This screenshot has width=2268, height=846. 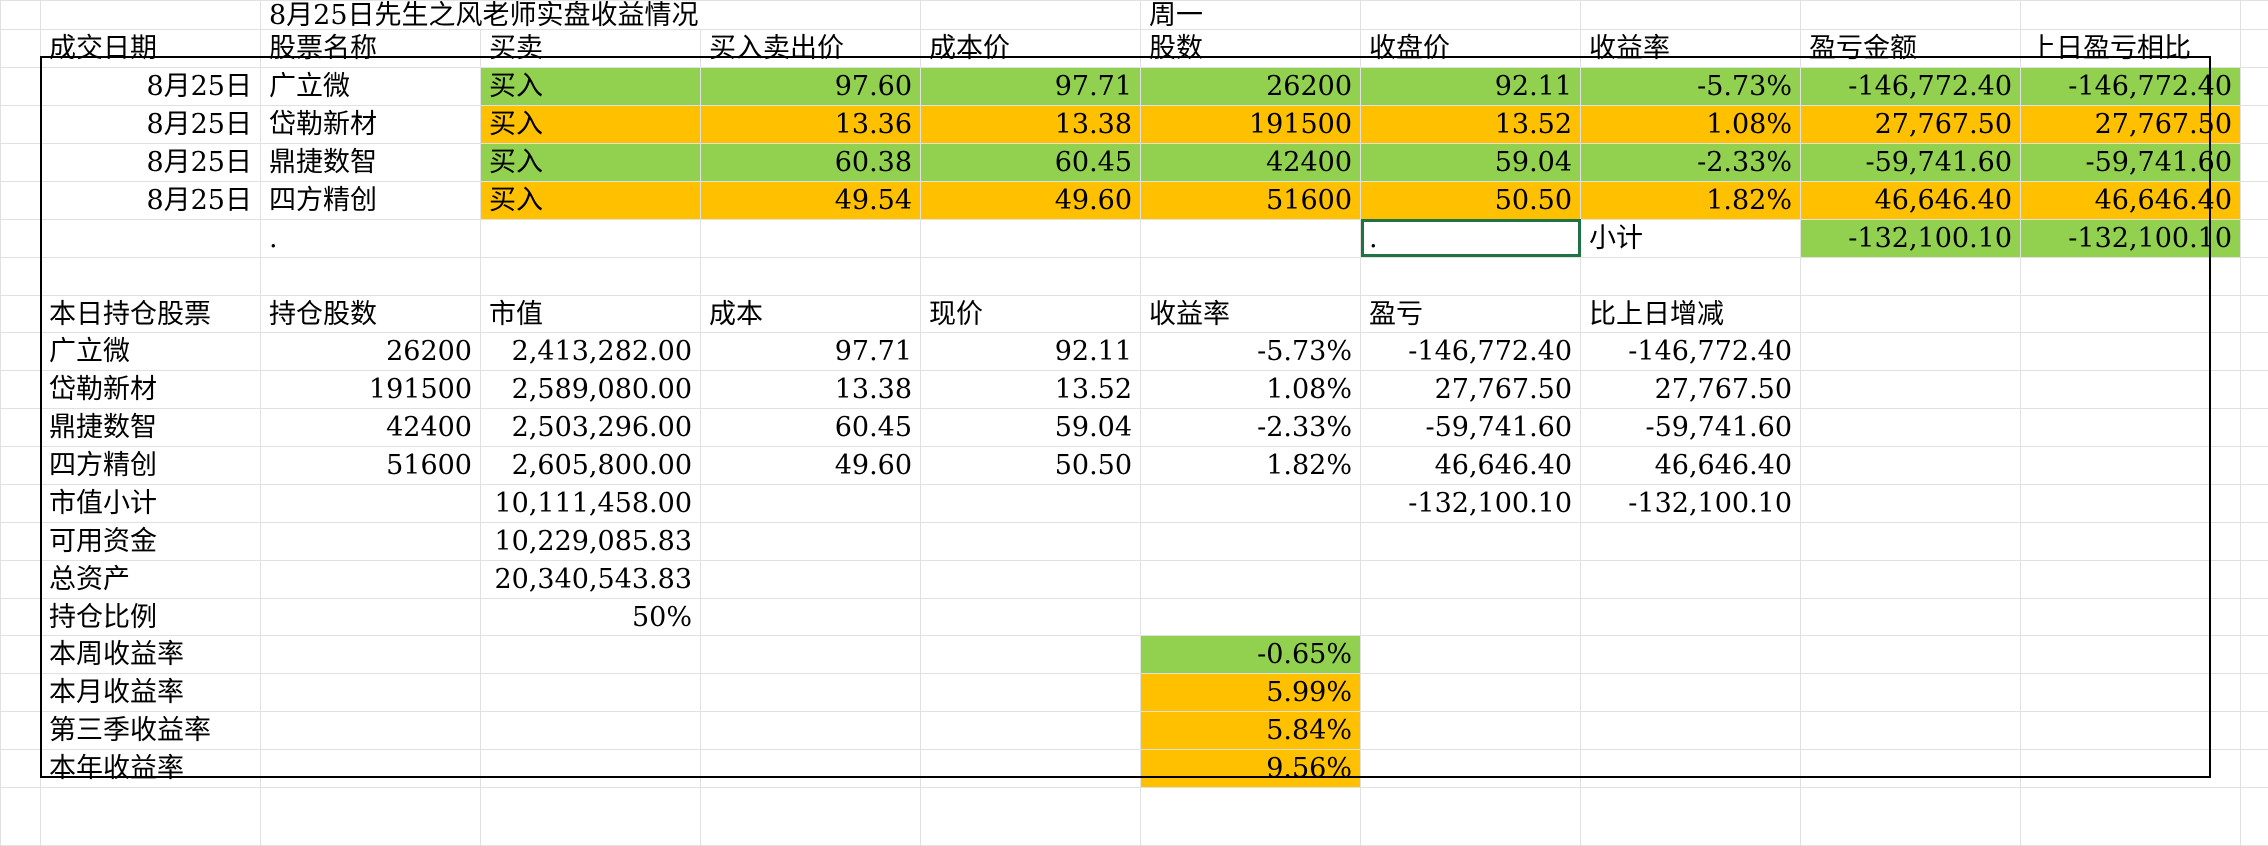 What do you see at coordinates (590, 352) in the screenshot?
I see `holding-value-cell: 2,413,282.00` at bounding box center [590, 352].